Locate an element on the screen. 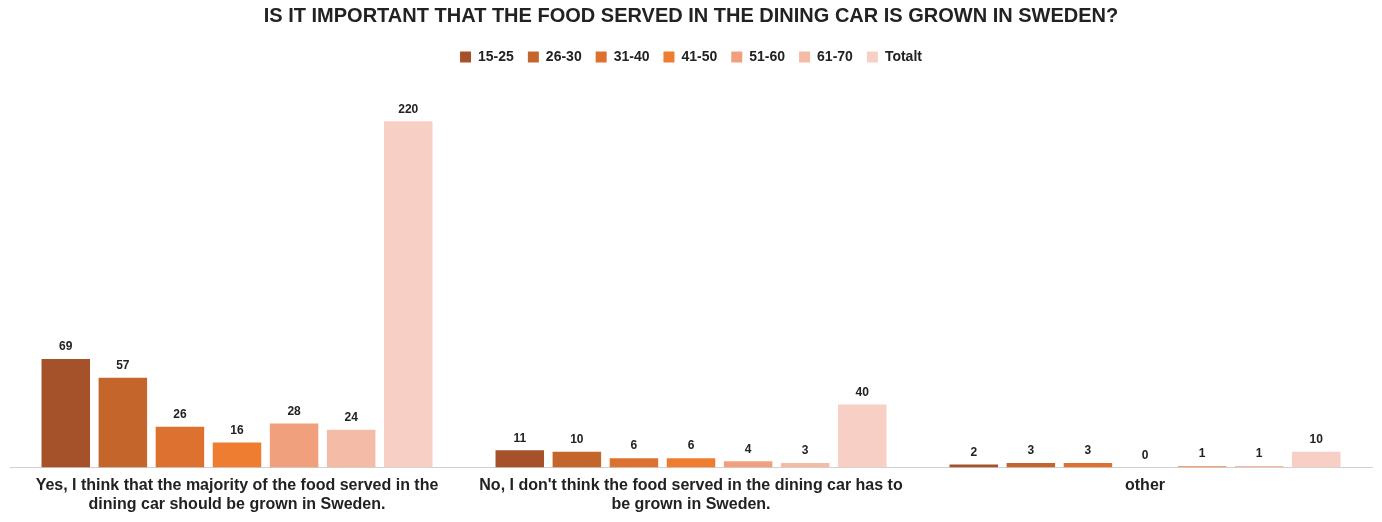 This screenshot has width=1382, height=522. legend-label: 15-25 is located at coordinates (496, 55).